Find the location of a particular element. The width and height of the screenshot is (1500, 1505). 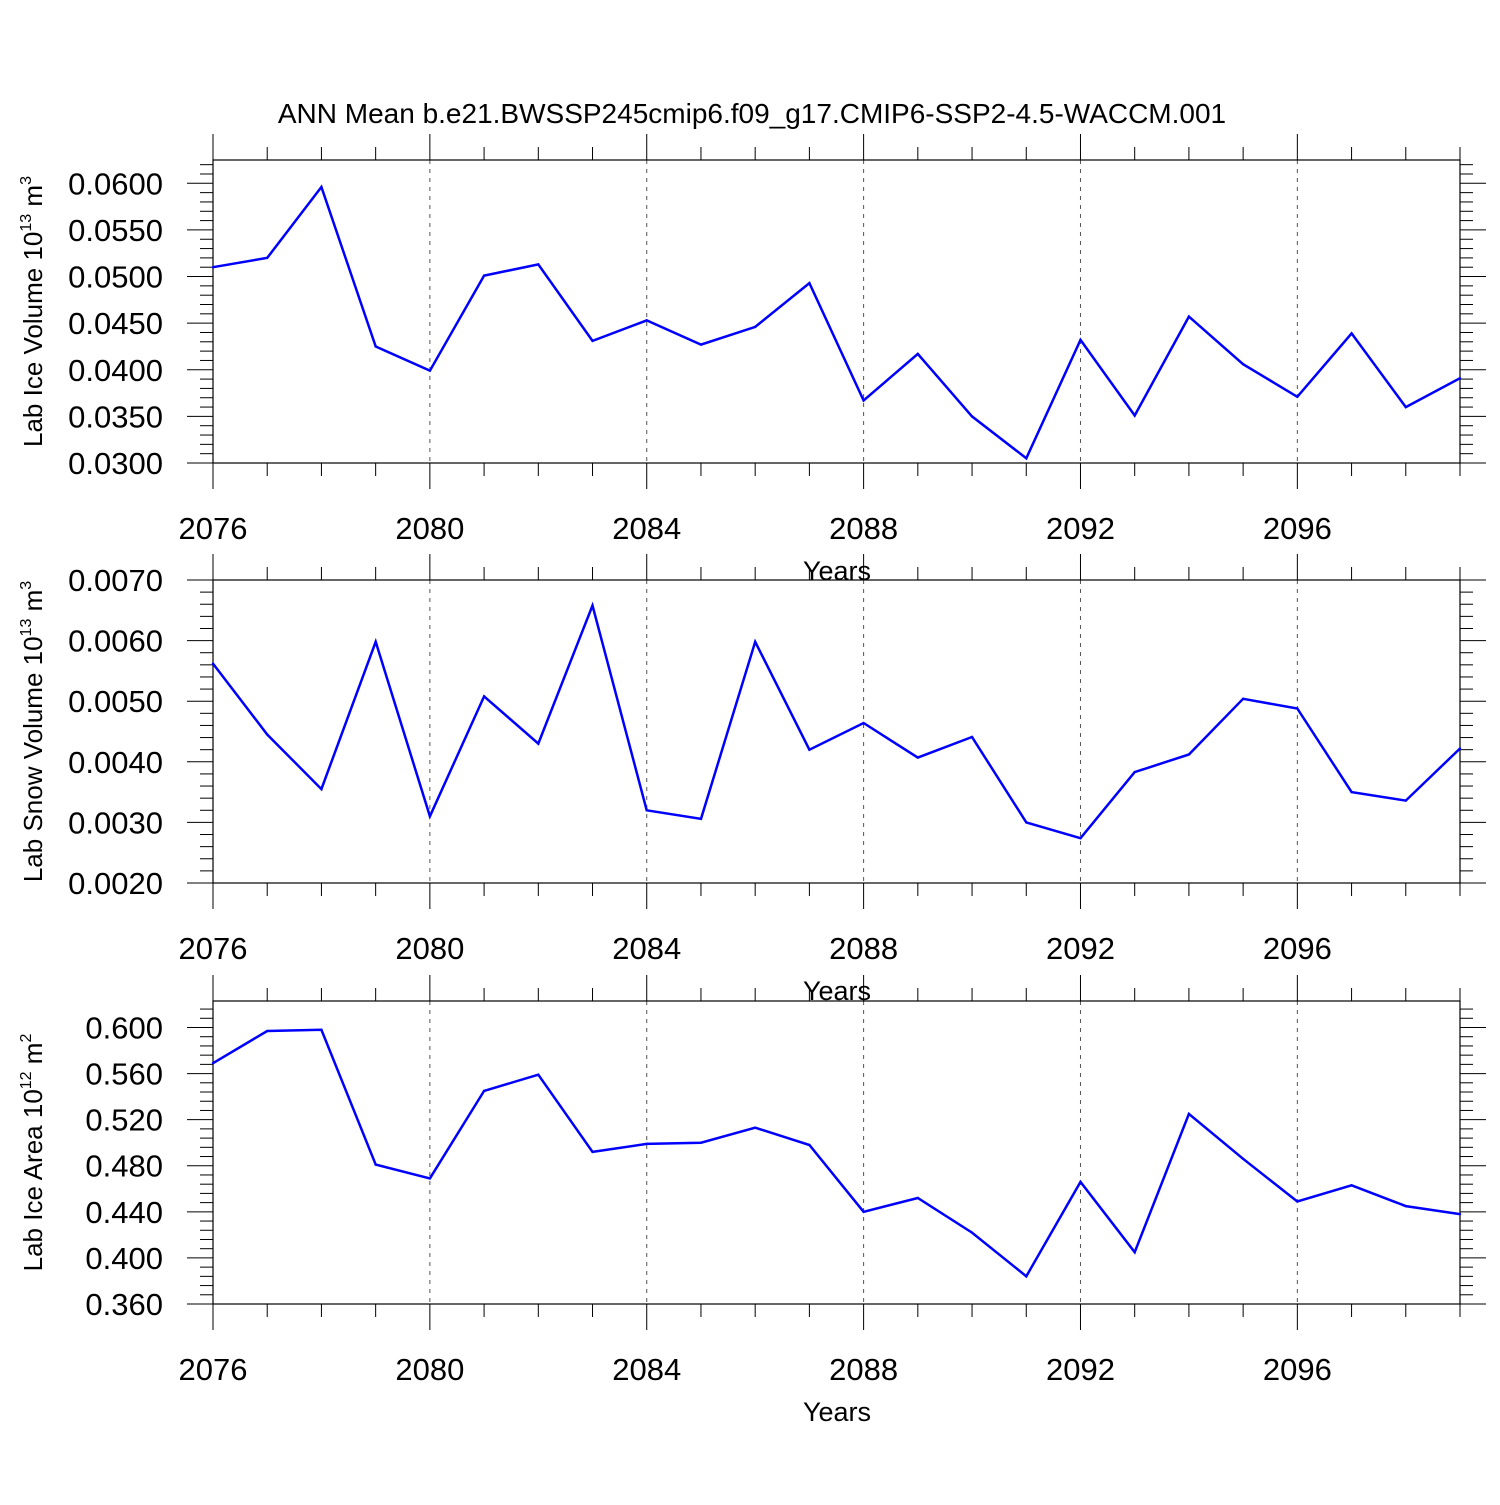

y-tick-label: 0.0450 is located at coordinates (115, 323).